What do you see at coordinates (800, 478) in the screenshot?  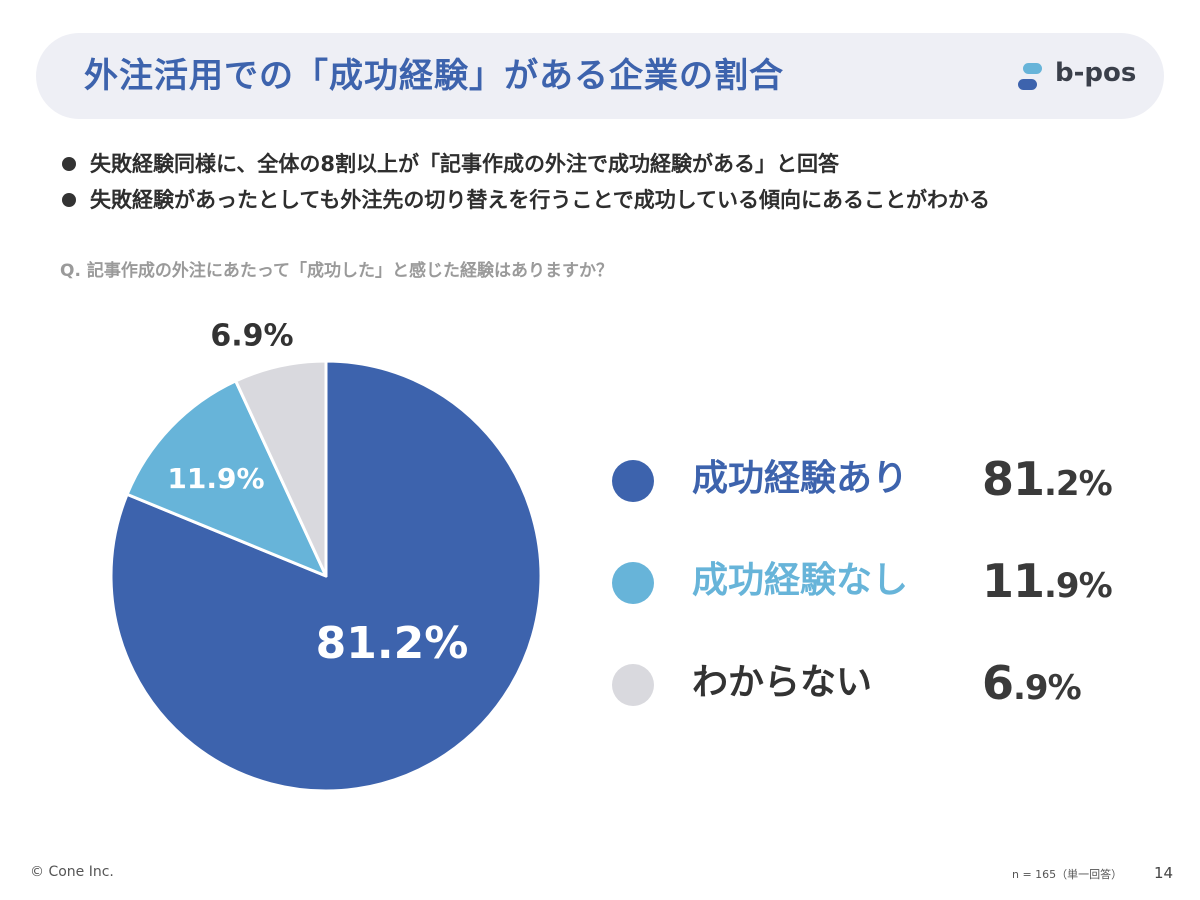 I see `legend-label: 成功経験あり` at bounding box center [800, 478].